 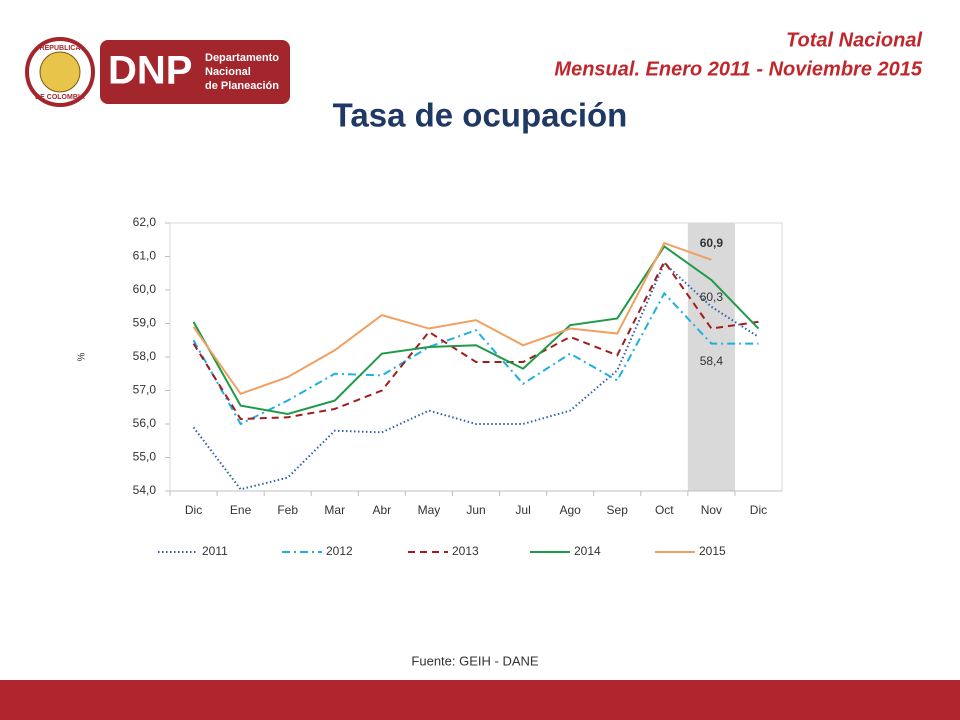 I want to click on y-tick-label: 58,0, so click(x=145, y=356).